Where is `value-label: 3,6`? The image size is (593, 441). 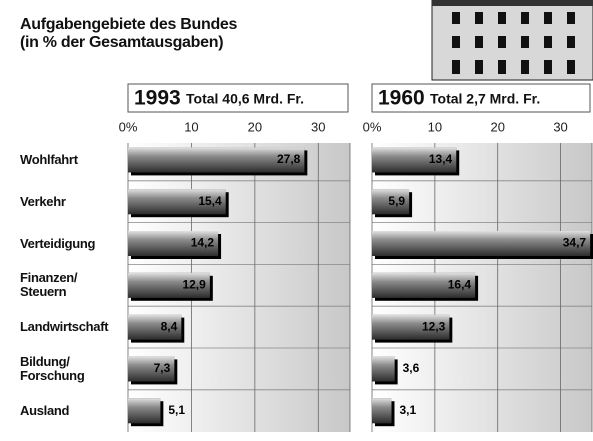 value-label: 3,6 is located at coordinates (411, 368).